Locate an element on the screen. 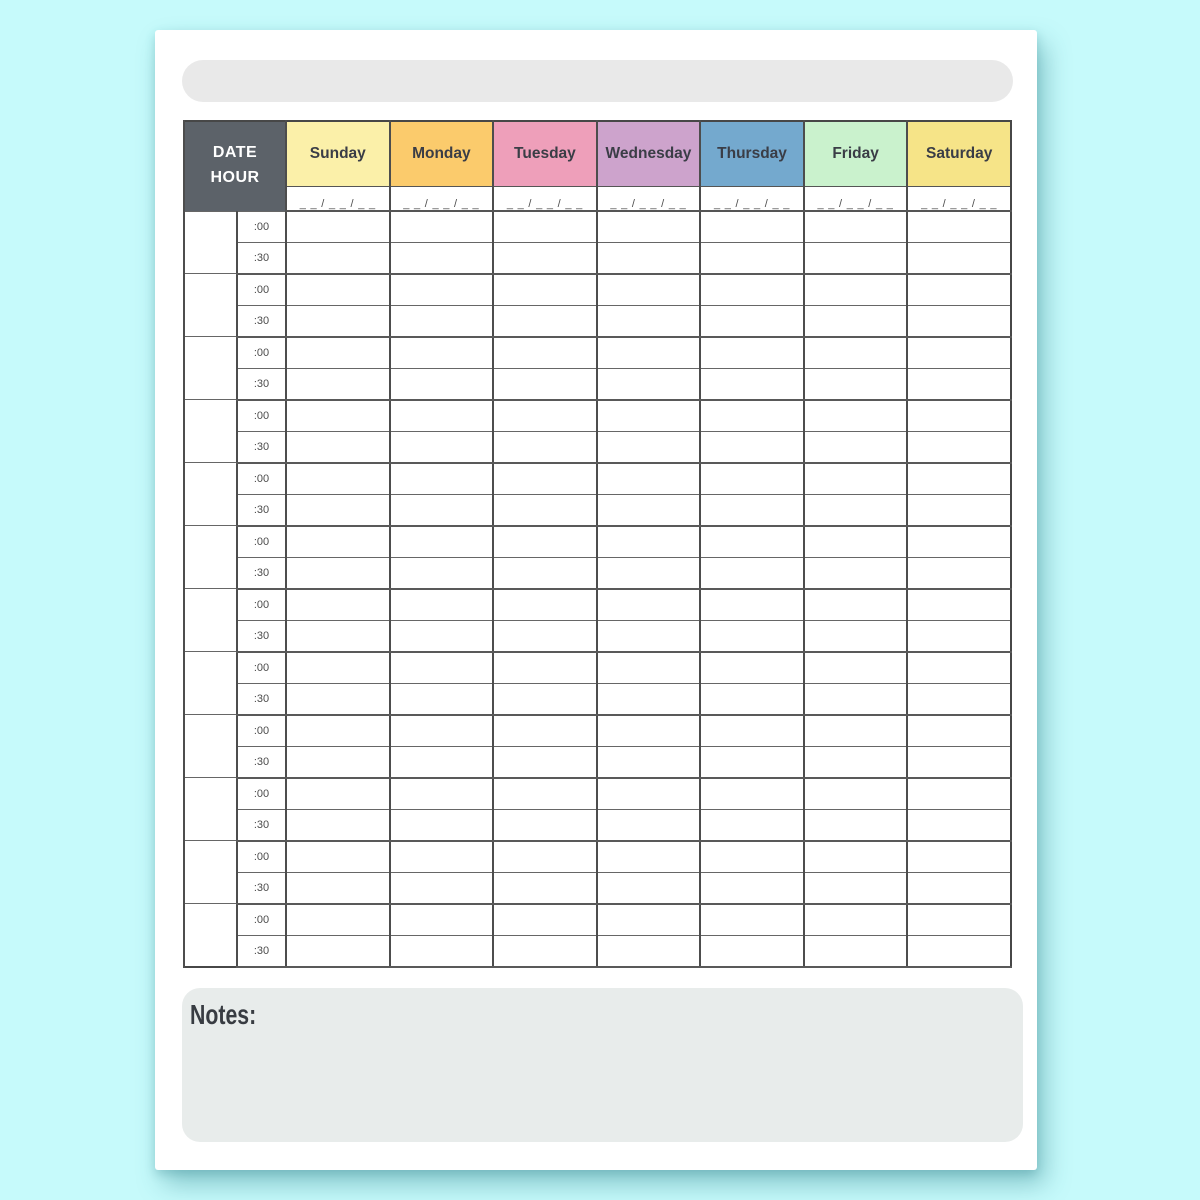 The image size is (1200, 1200). date-field-tuesday: _ _ / _ _ / _ _ is located at coordinates (545, 199).